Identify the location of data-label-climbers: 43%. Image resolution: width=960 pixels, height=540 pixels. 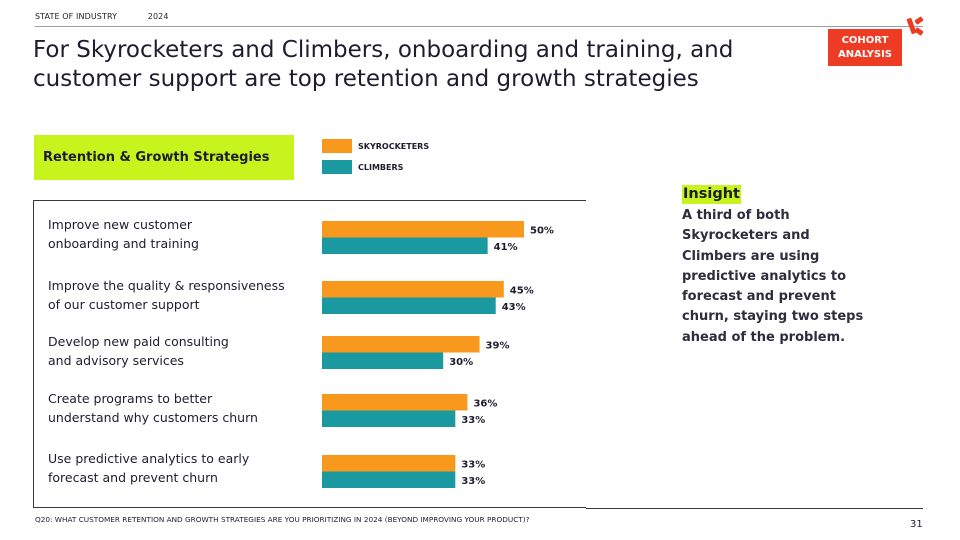
(514, 307).